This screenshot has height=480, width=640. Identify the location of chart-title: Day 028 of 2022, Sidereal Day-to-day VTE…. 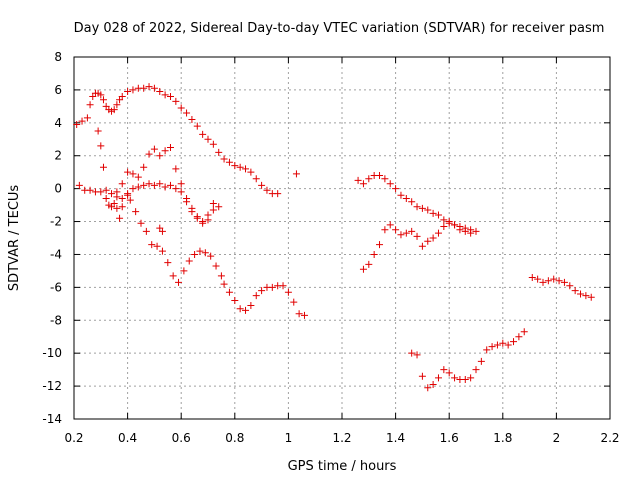
(339, 28).